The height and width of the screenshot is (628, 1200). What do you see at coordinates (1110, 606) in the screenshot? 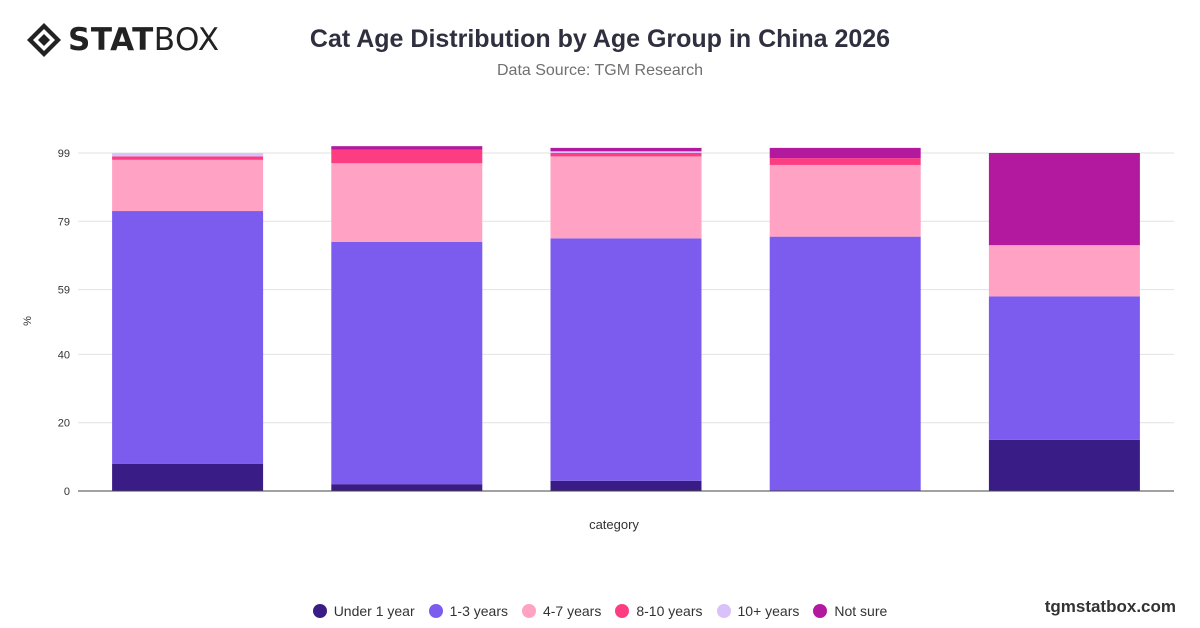
I see `footer-site-link: tgmstatbox.com` at bounding box center [1110, 606].